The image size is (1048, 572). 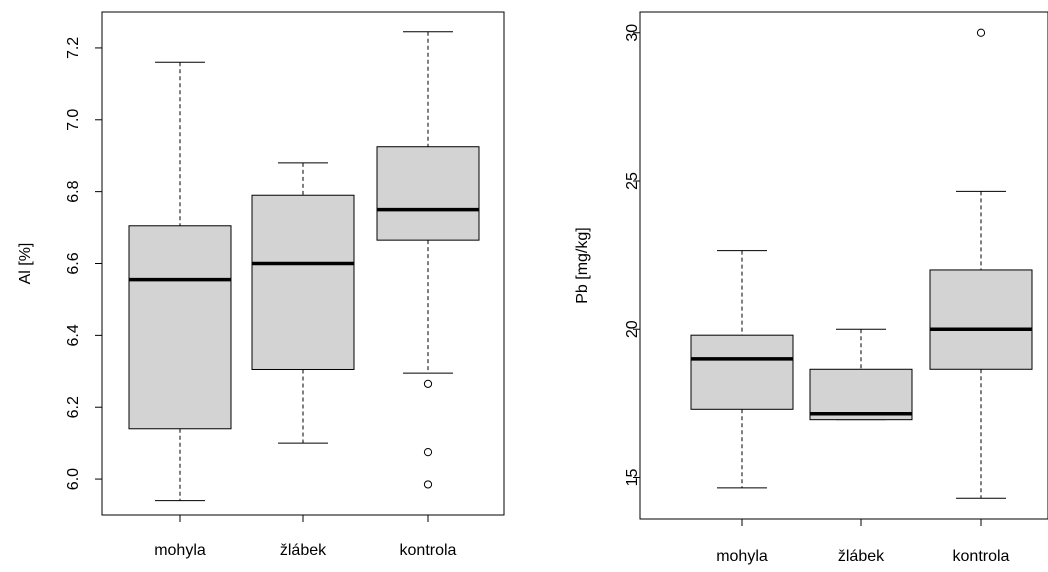 What do you see at coordinates (73, 335) in the screenshot?
I see `y-tick-label: 6.4` at bounding box center [73, 335].